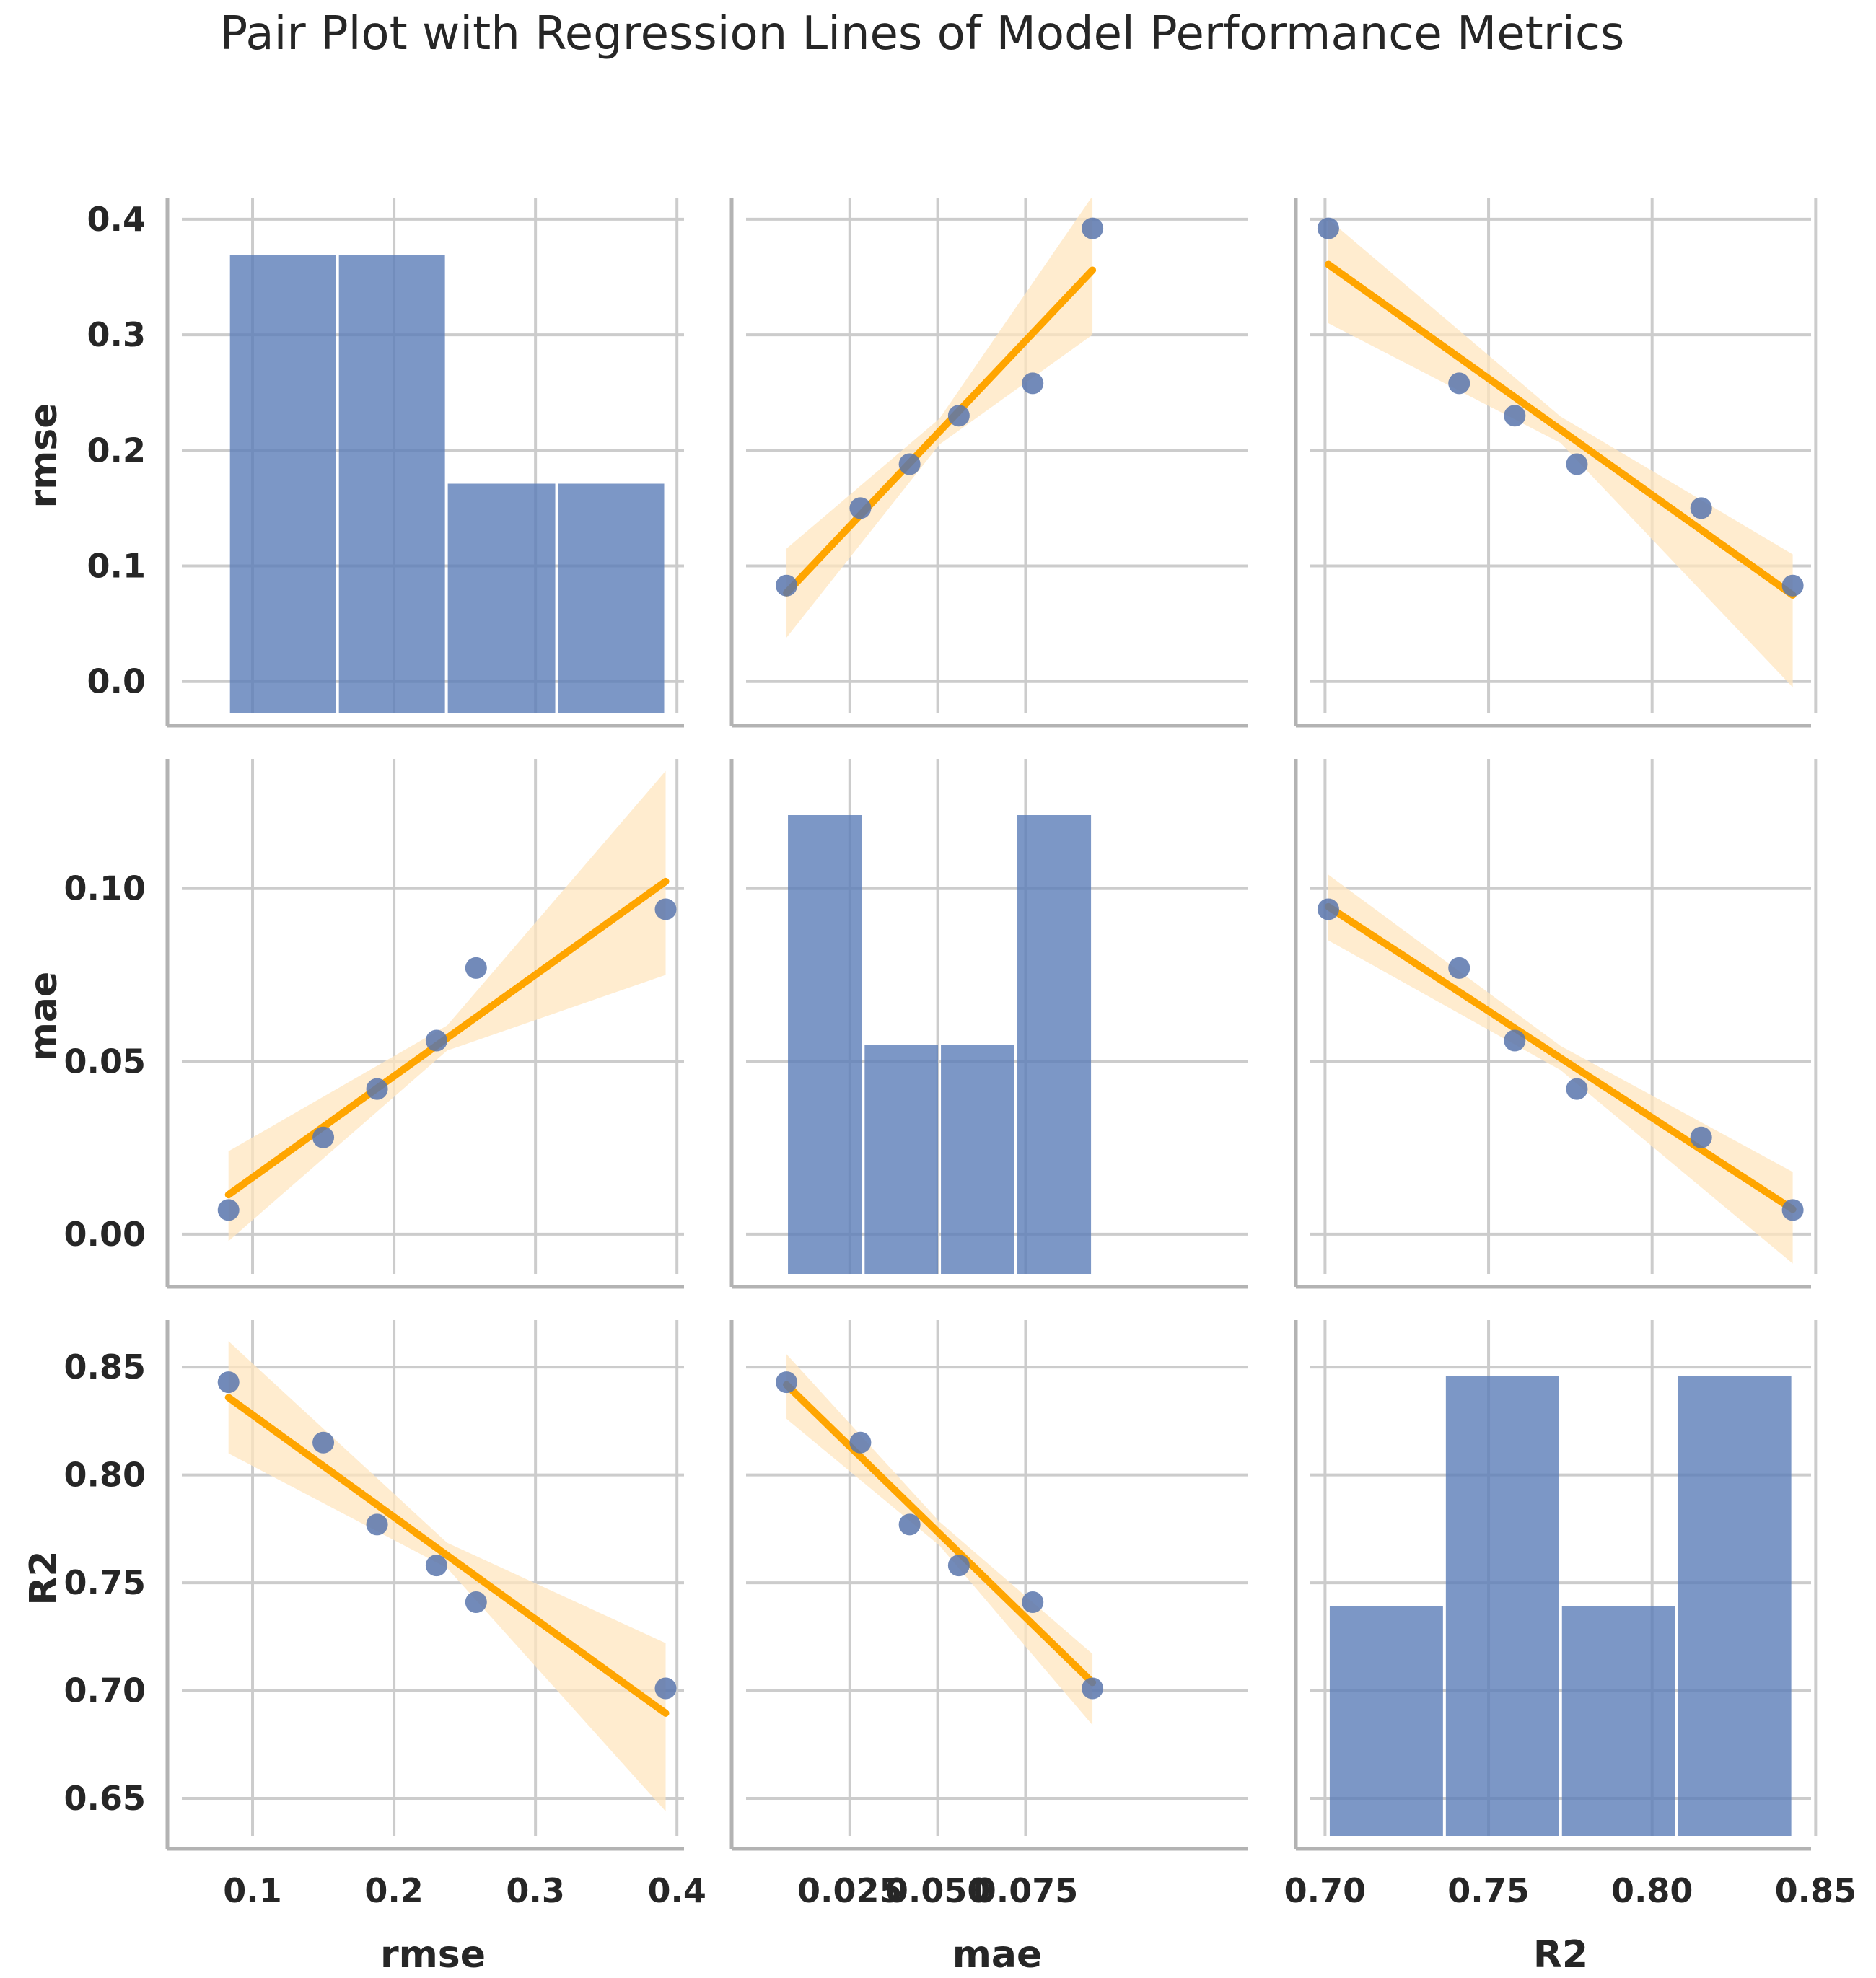 This screenshot has width=1876, height=1978. I want to click on y-tick-label-R2-0: 0.65, so click(105, 1798).